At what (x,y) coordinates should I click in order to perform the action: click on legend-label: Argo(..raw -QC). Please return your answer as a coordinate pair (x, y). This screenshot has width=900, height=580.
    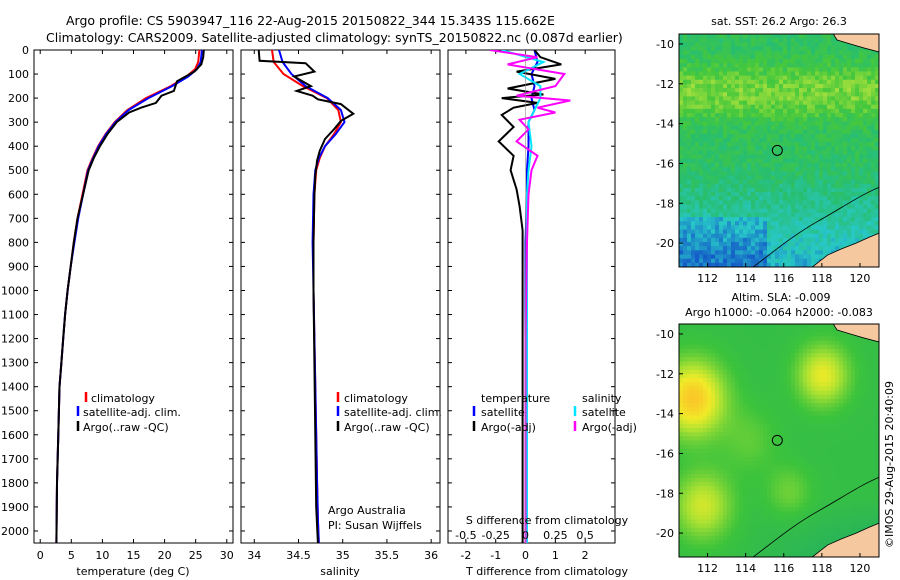
    Looking at the image, I should click on (387, 427).